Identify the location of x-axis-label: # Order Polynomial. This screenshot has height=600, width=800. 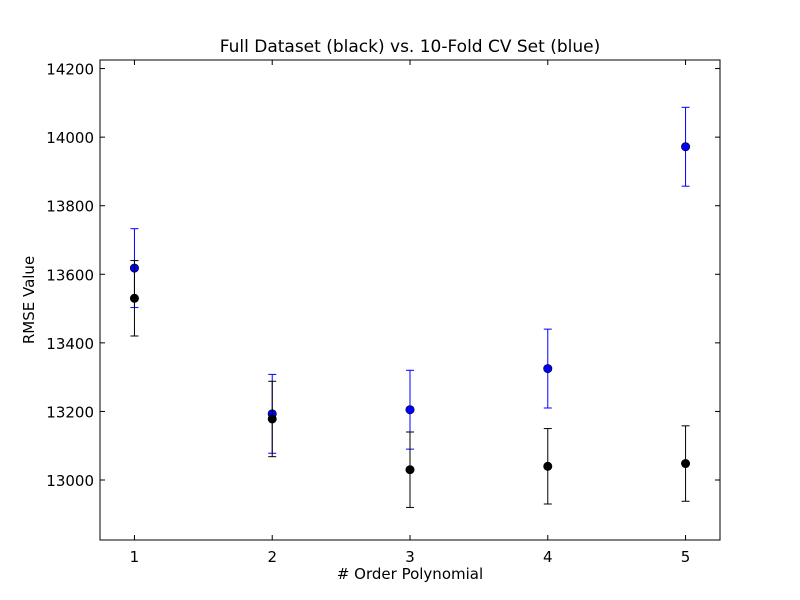
(410, 574).